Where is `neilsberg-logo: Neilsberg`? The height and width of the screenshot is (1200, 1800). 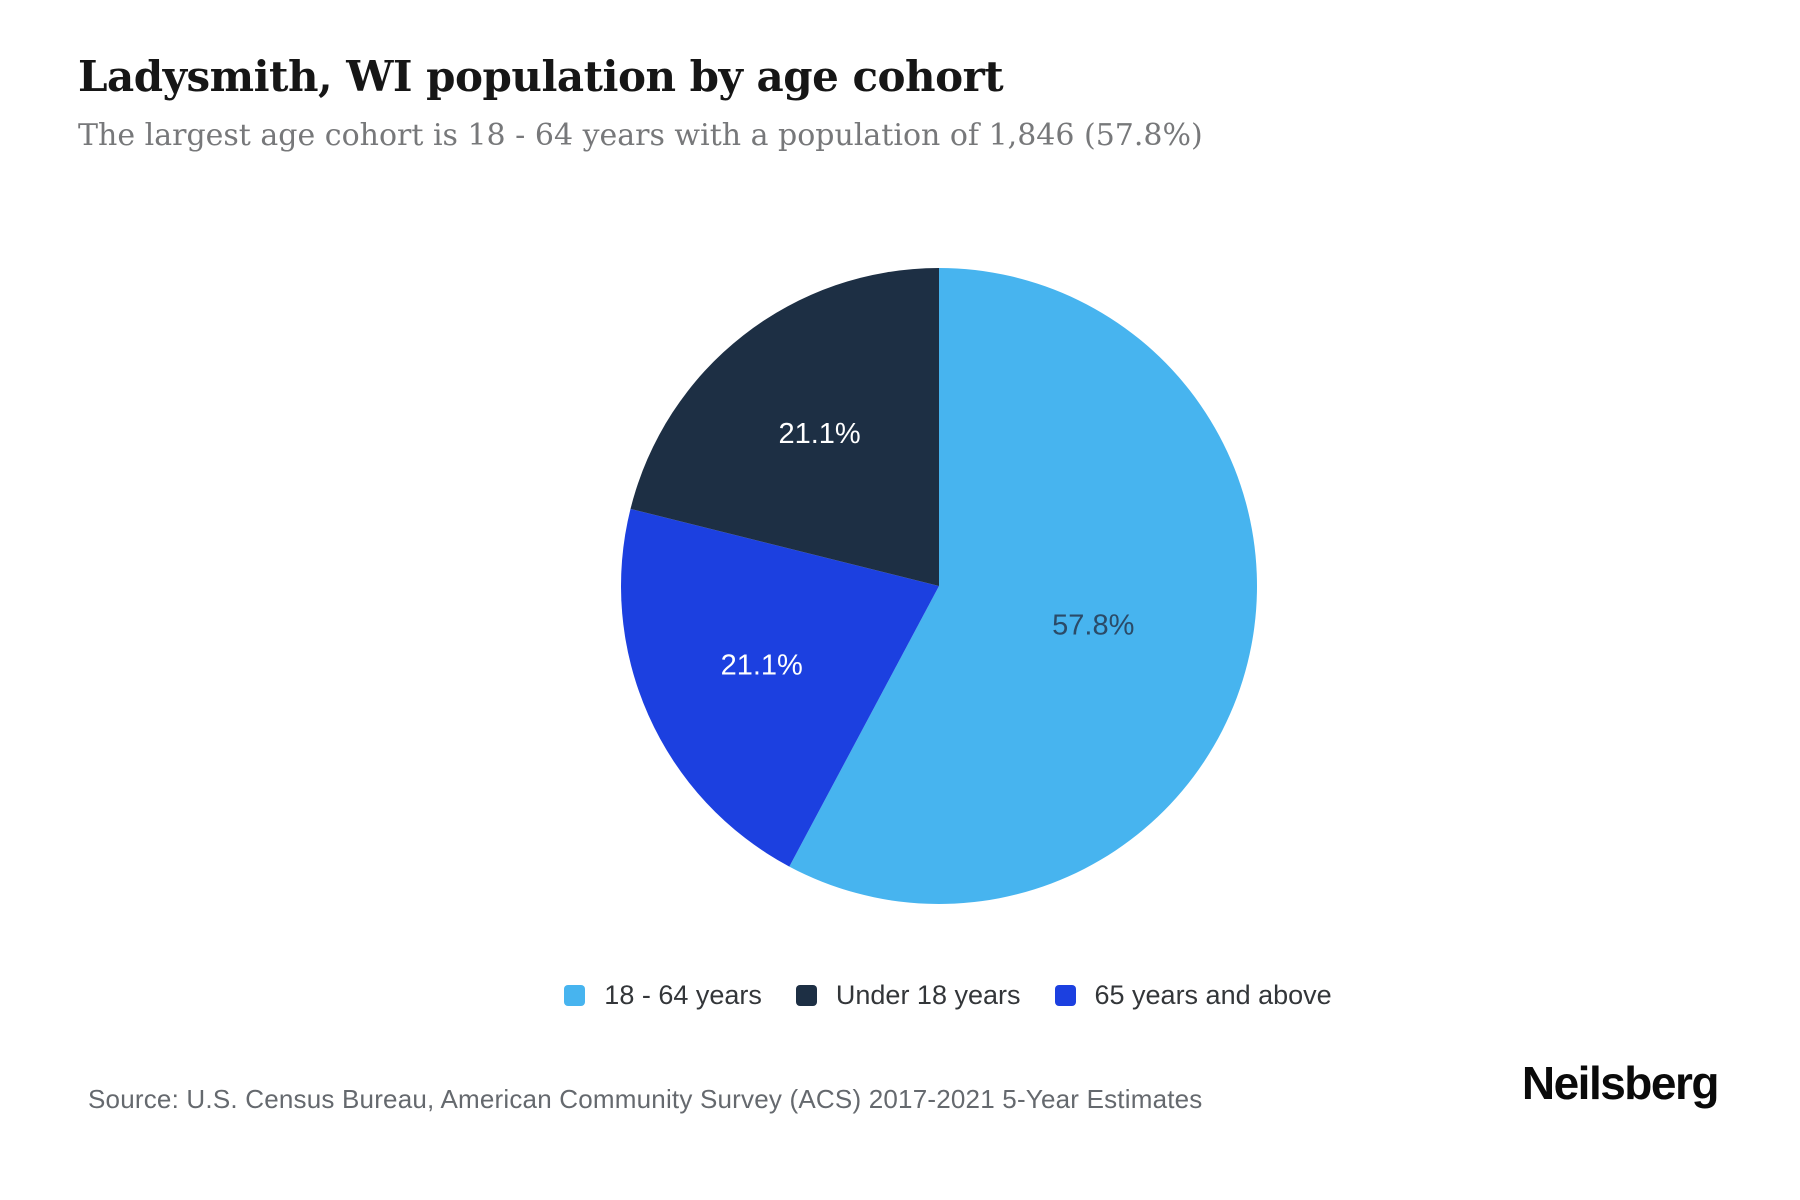
neilsberg-logo: Neilsberg is located at coordinates (1620, 1083).